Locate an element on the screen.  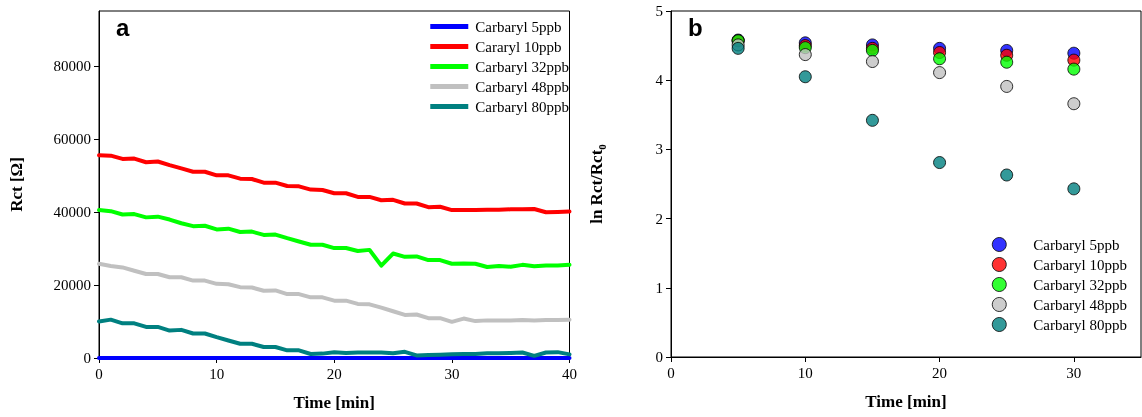
legend-label: Carbaryl 10ppb is located at coordinates (1080, 264).